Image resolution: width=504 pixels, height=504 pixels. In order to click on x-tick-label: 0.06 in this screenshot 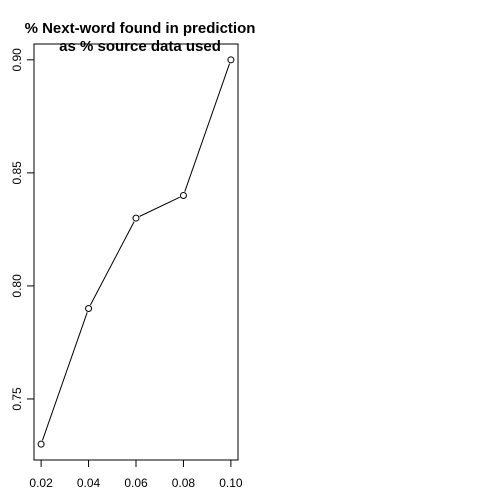, I will do `click(136, 483)`.